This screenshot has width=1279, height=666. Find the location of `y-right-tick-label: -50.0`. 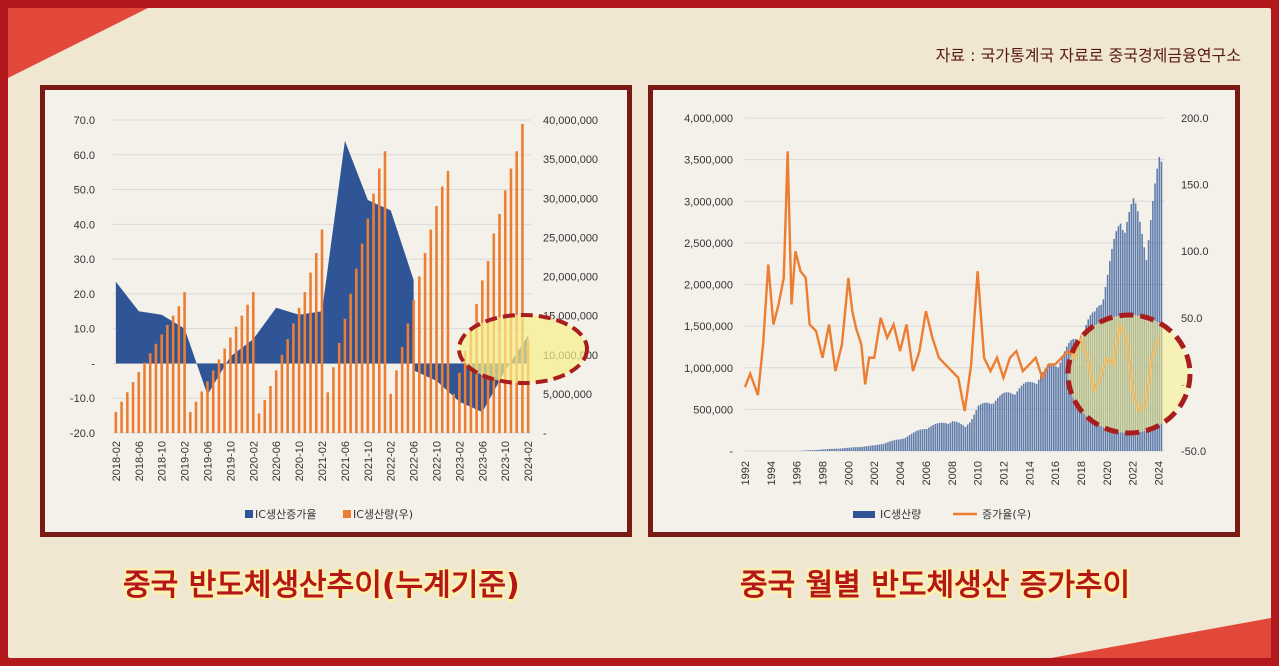

y-right-tick-label: -50.0 is located at coordinates (1193, 452).